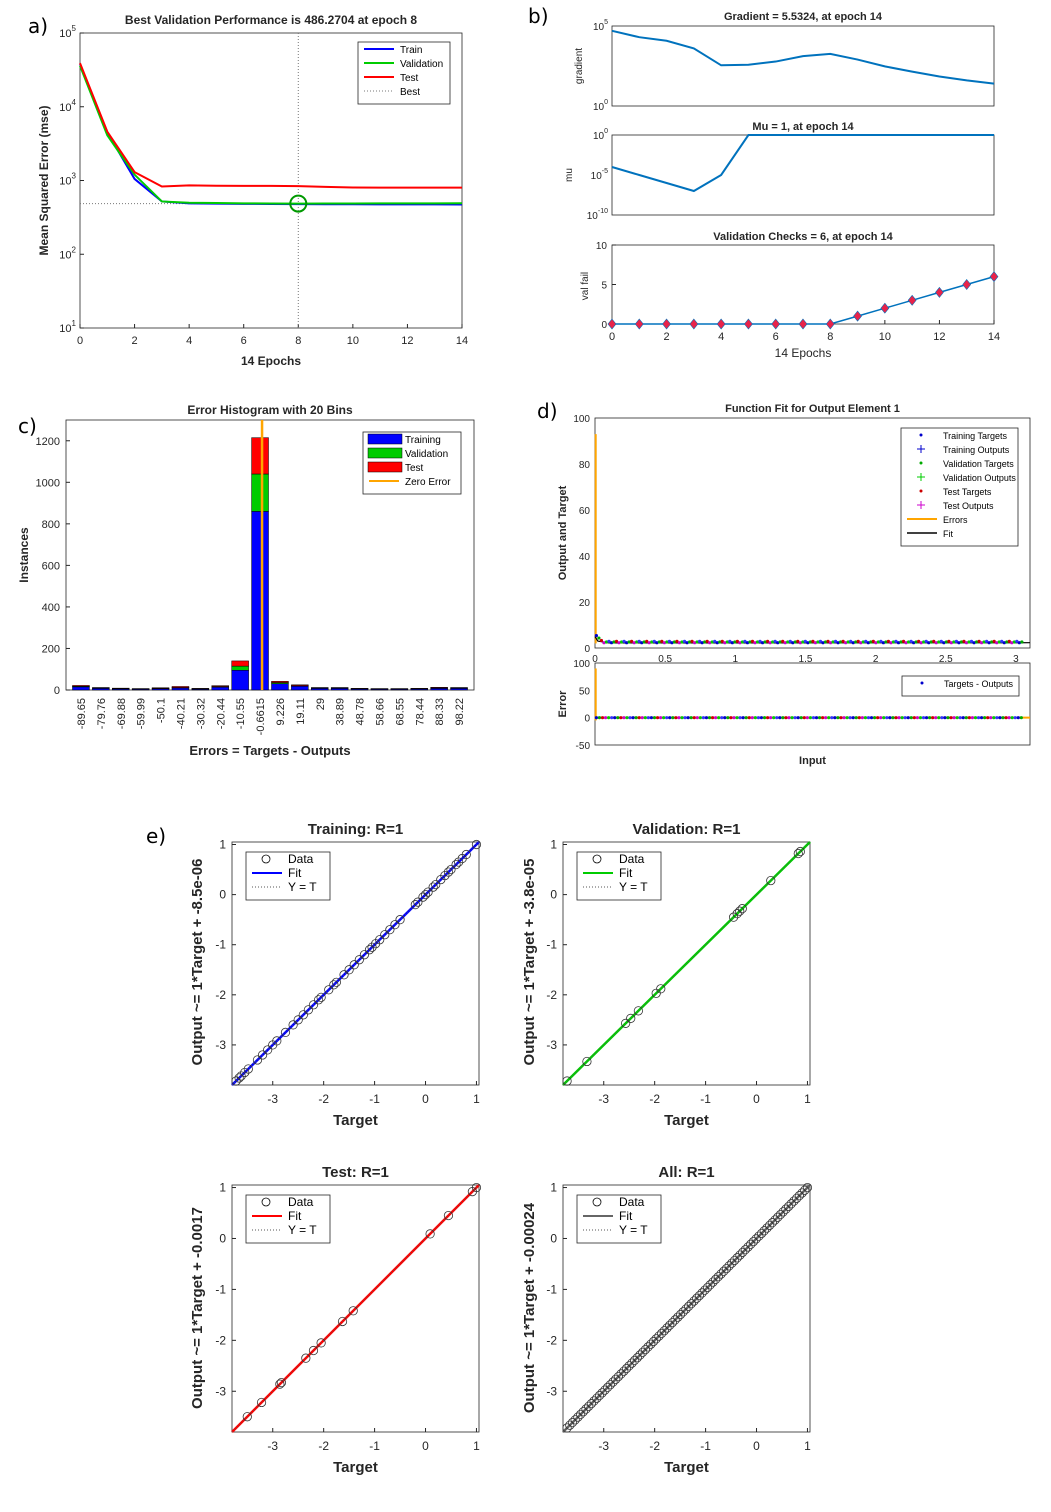  I want to click on y-tick-label: 1000, so click(48, 483).